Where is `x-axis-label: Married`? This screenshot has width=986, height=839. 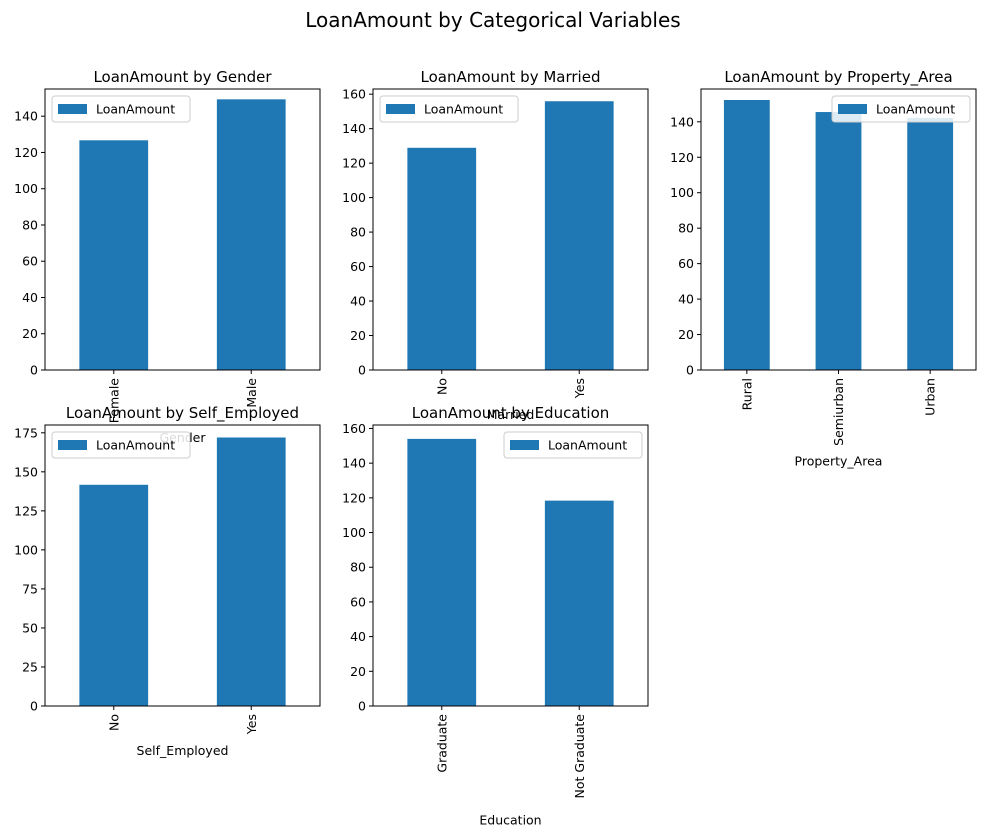
x-axis-label: Married is located at coordinates (511, 414).